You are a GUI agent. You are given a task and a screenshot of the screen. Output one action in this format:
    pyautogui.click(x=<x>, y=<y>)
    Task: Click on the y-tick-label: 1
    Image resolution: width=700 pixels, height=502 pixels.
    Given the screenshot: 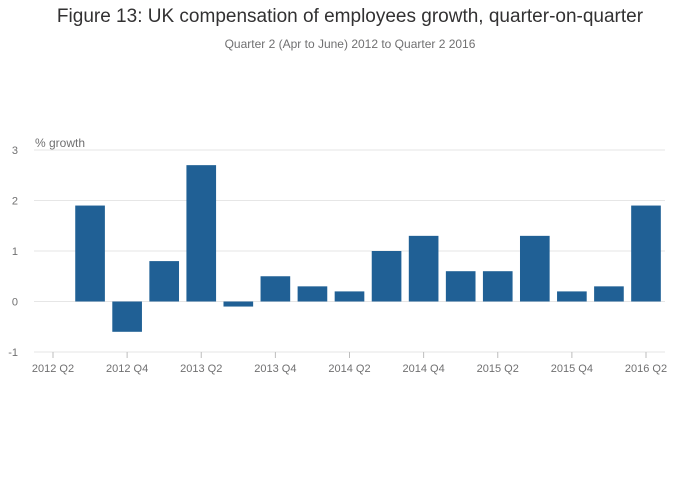 What is the action you would take?
    pyautogui.click(x=15, y=252)
    